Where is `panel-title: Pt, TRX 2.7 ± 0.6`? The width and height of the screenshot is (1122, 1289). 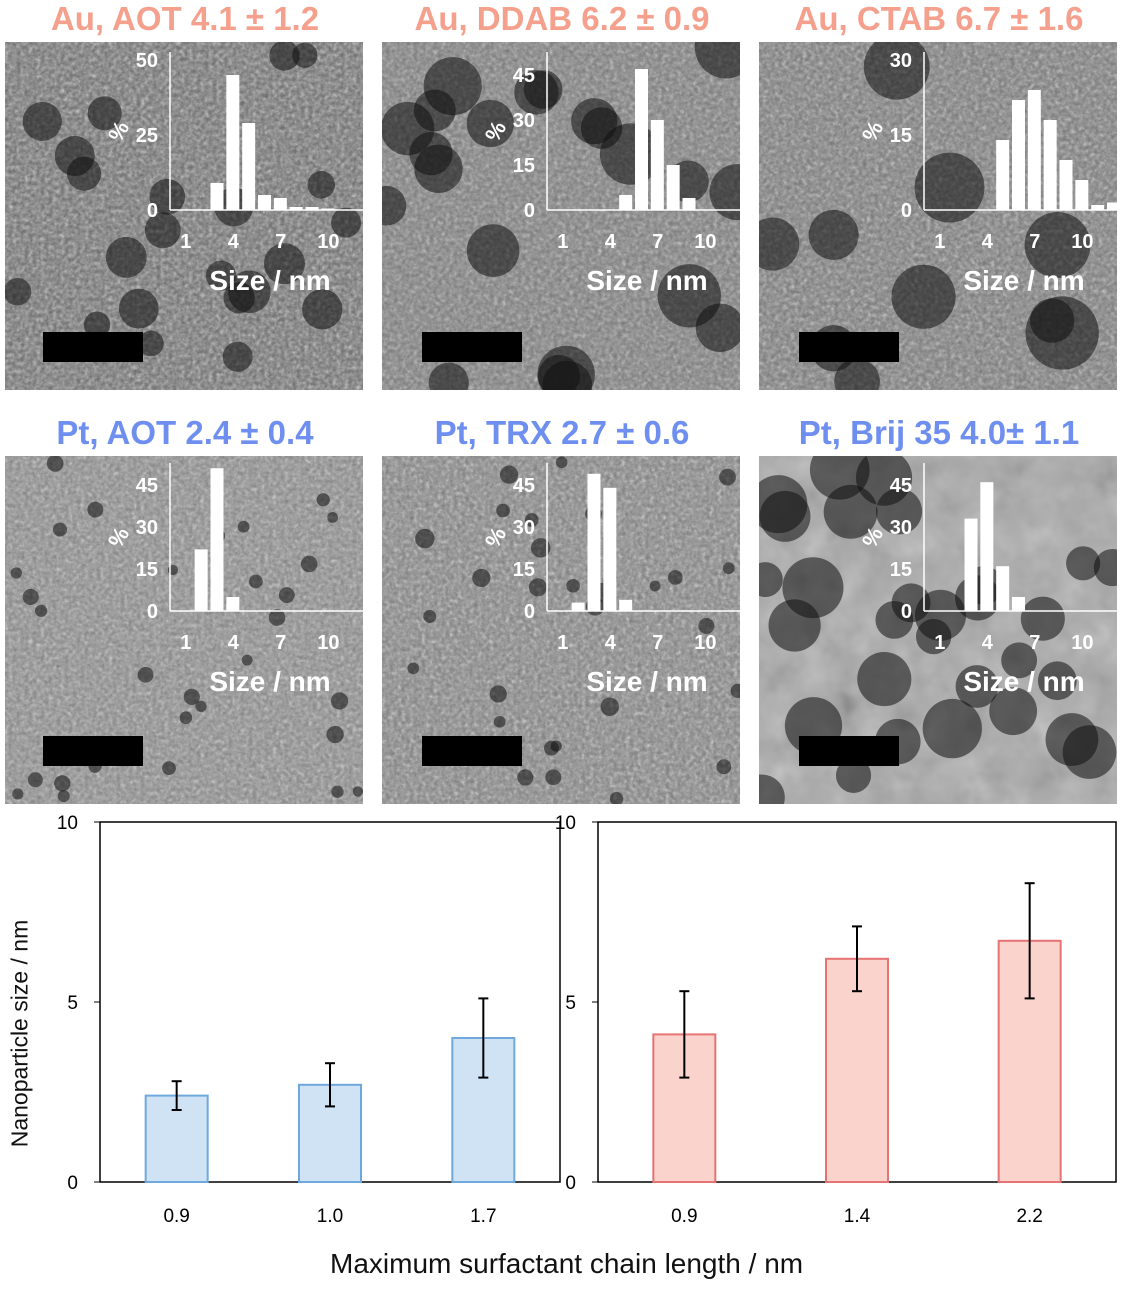
panel-title: Pt, TRX 2.7 ± 0.6 is located at coordinates (562, 432).